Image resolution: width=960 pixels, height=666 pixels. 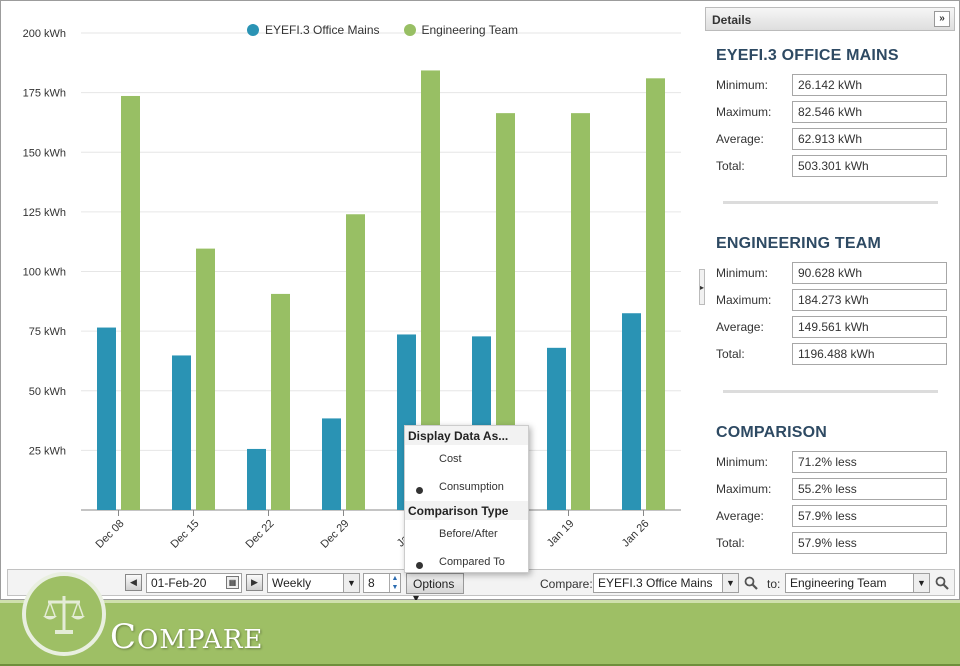 I want to click on y-tick-label: 150 kWh, so click(x=44, y=153).